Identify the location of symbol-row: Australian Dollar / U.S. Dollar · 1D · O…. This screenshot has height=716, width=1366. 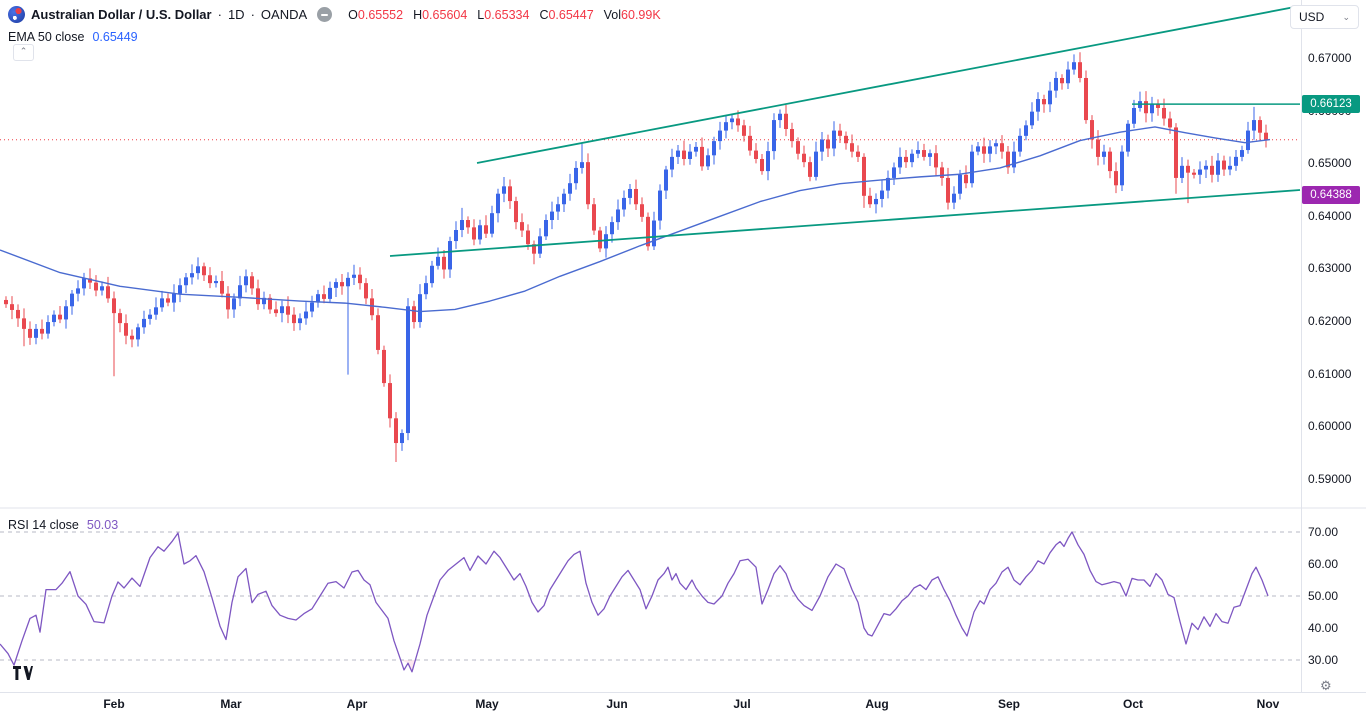
(334, 14).